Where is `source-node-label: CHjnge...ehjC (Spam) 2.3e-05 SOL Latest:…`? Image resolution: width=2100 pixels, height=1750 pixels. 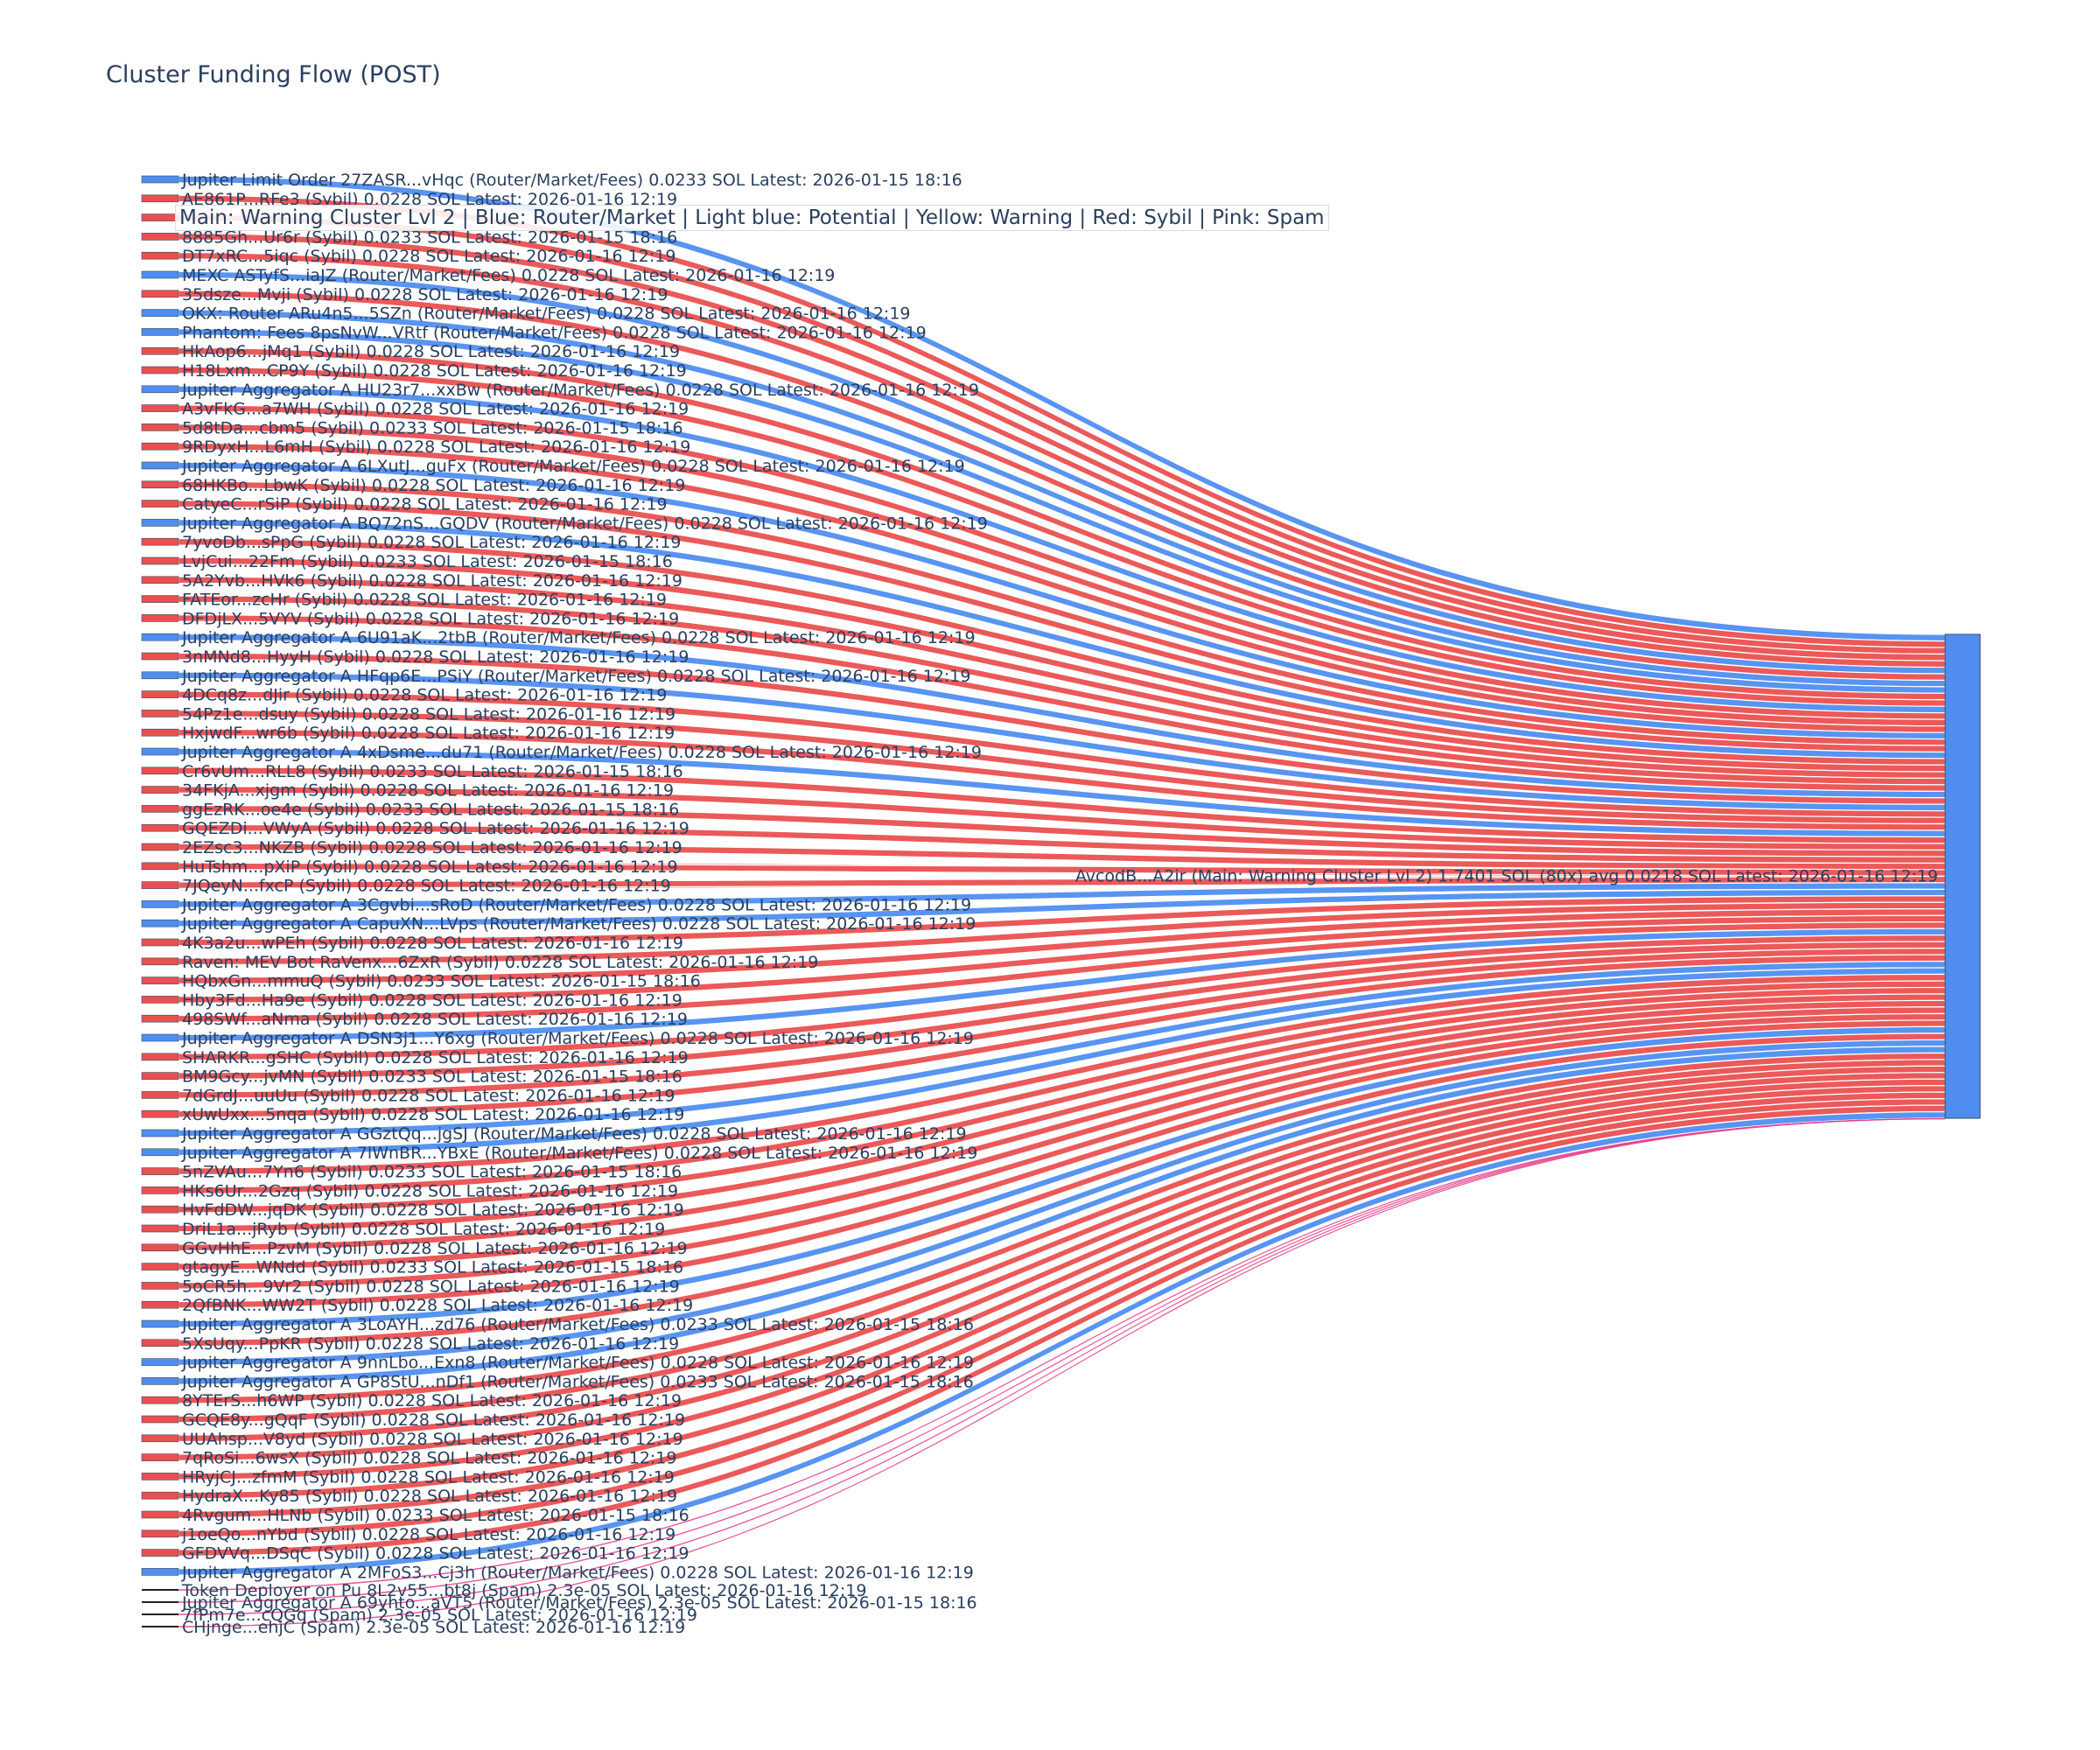
source-node-label: CHjnge...ehjC (Spam) 2.3e-05 SOL Latest:… is located at coordinates (433, 1627).